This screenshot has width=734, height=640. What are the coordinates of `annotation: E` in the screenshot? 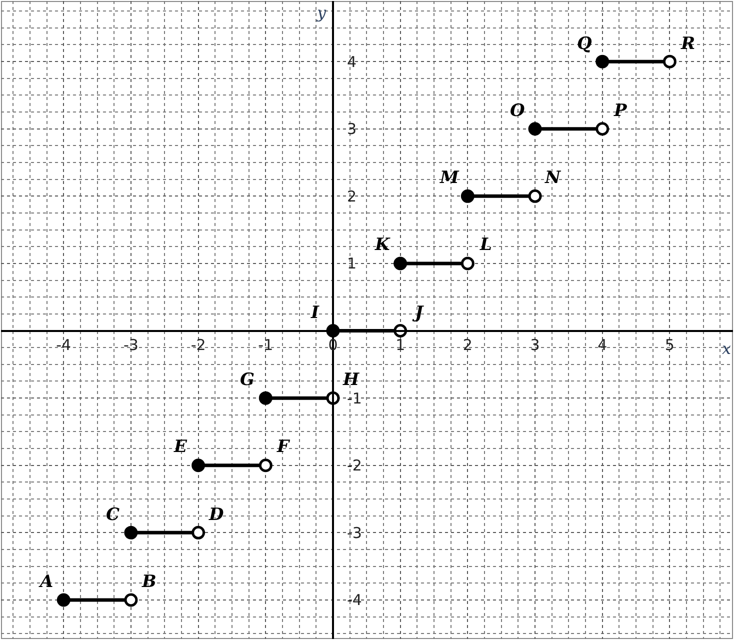 It's located at (180, 447).